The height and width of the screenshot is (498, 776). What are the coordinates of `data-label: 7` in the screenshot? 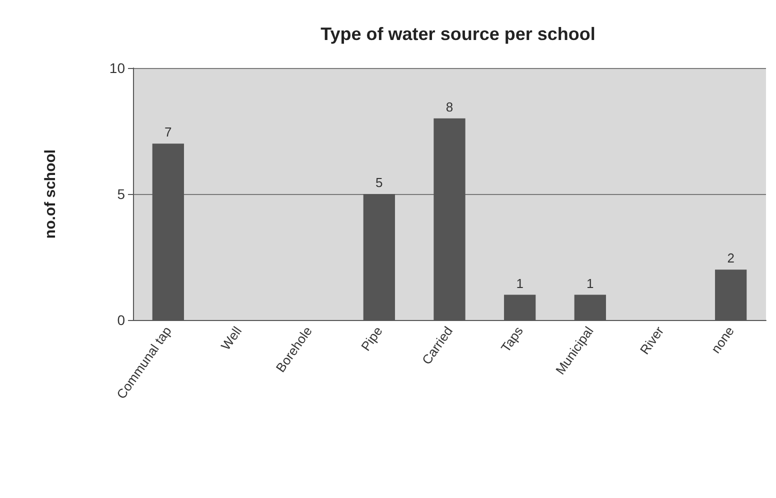 It's located at (168, 132).